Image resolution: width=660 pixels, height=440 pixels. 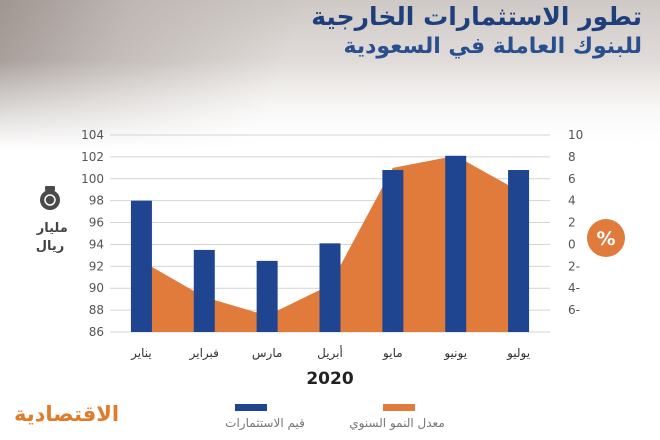 I want to click on legend-label-investment: قيم الاستثمارات, so click(x=265, y=423).